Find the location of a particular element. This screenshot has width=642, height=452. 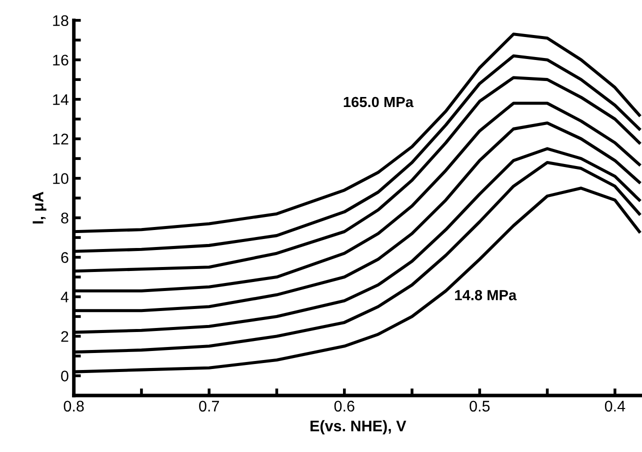

y-tick-label: 12 is located at coordinates (60, 139).